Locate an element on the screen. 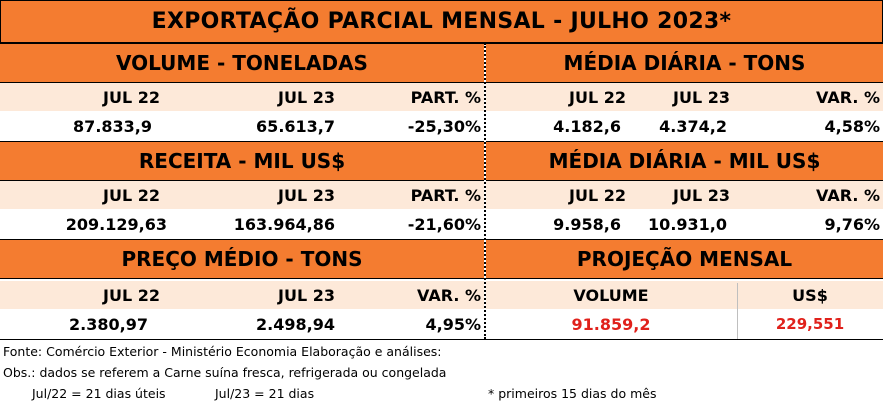  table-bottom-border is located at coordinates (441, 339).